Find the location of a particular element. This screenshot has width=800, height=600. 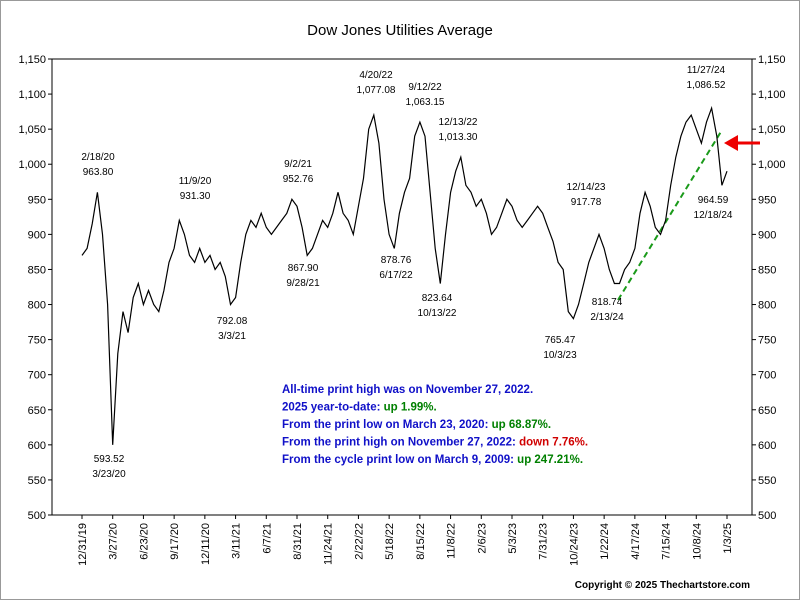

x-tick-label: 12/11/20 is located at coordinates (206, 544).